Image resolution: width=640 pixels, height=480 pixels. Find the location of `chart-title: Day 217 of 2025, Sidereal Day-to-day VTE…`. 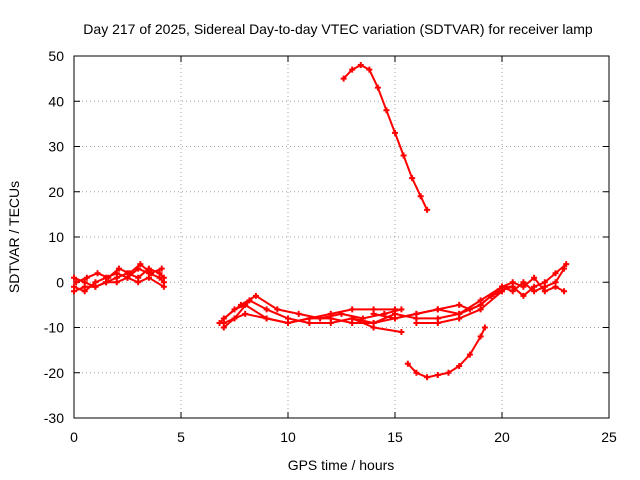

chart-title: Day 217 of 2025, Sidereal Day-to-day VTE… is located at coordinates (338, 29).